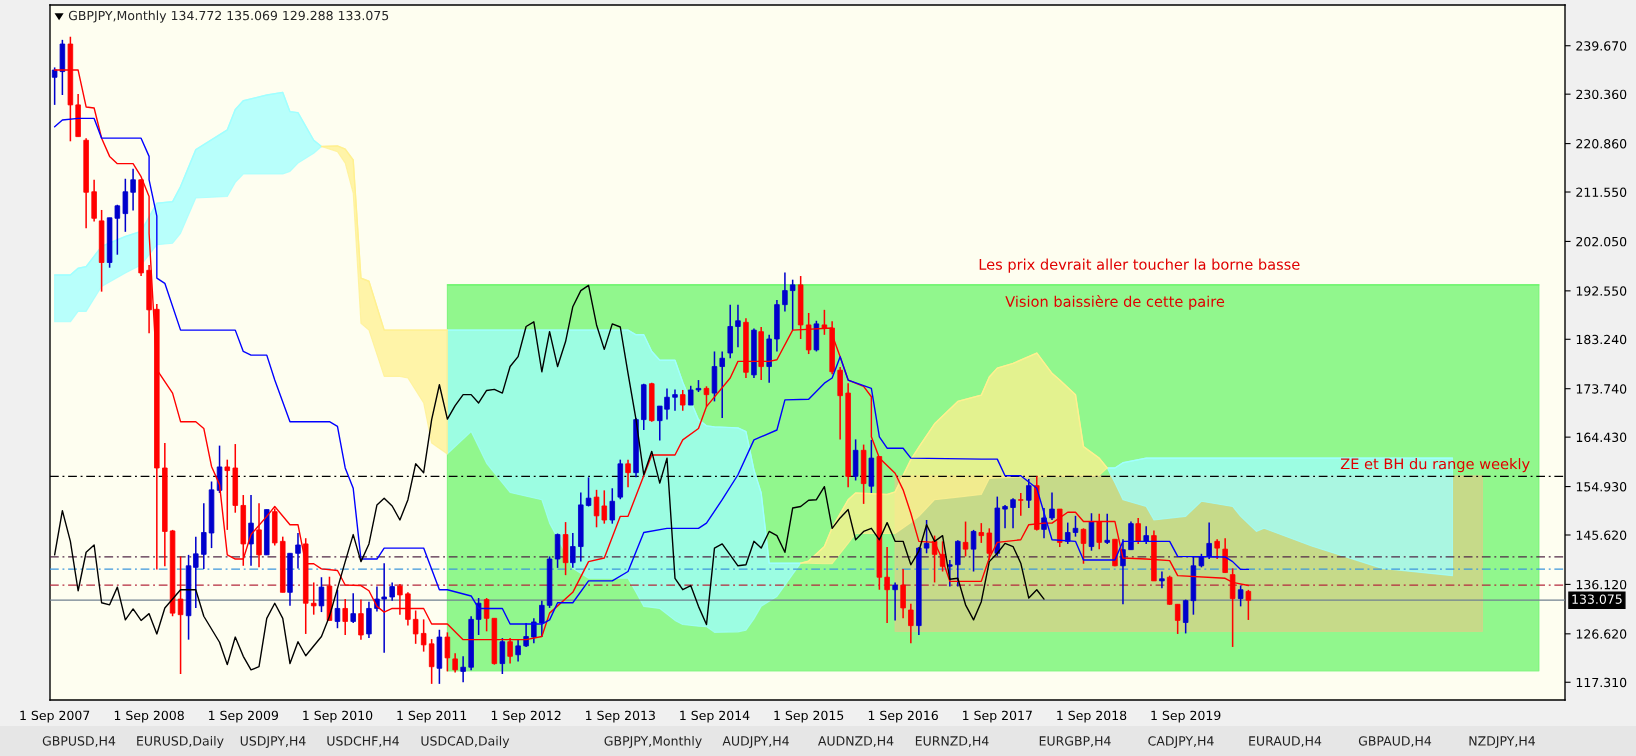  I want to click on text: EURGBP,H4, so click(1075, 741).